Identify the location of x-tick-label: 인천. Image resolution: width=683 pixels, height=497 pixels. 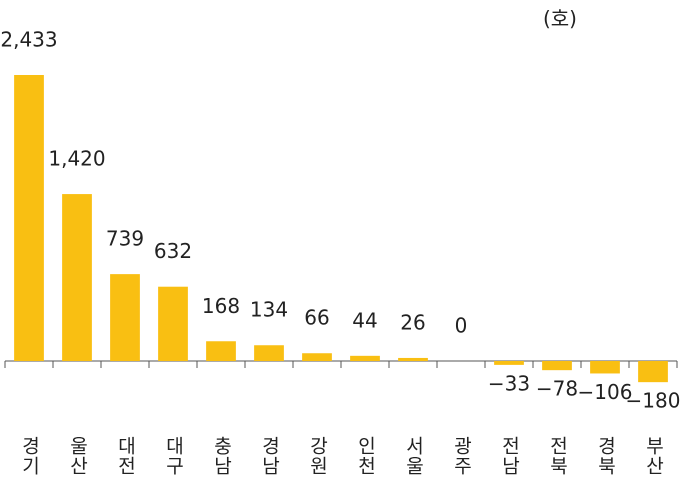
(366, 456).